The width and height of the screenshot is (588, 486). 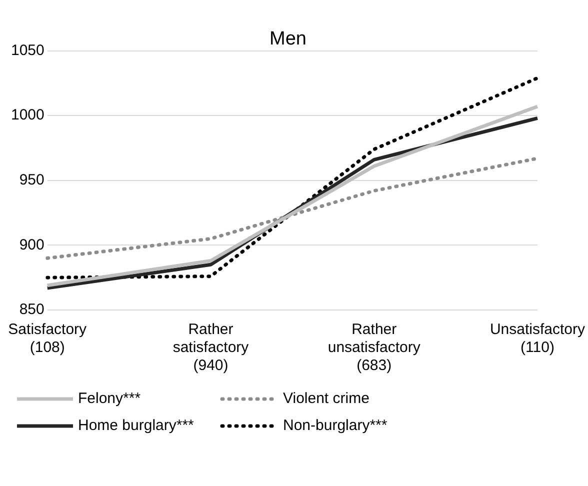 I want to click on legend-label: Felony***, so click(x=109, y=398).